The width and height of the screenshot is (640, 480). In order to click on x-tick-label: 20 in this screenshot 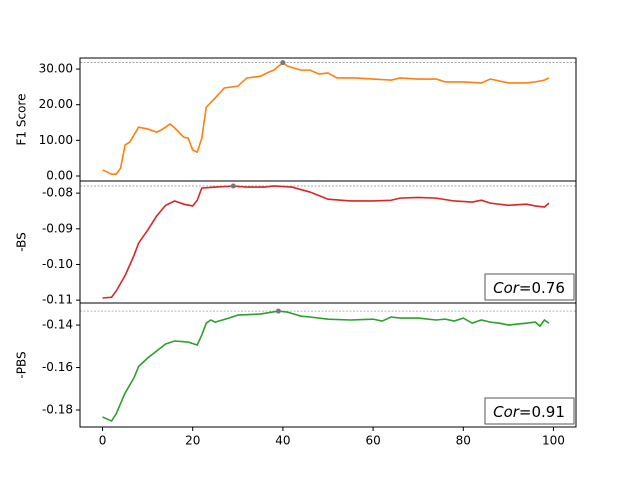, I will do `click(192, 441)`.